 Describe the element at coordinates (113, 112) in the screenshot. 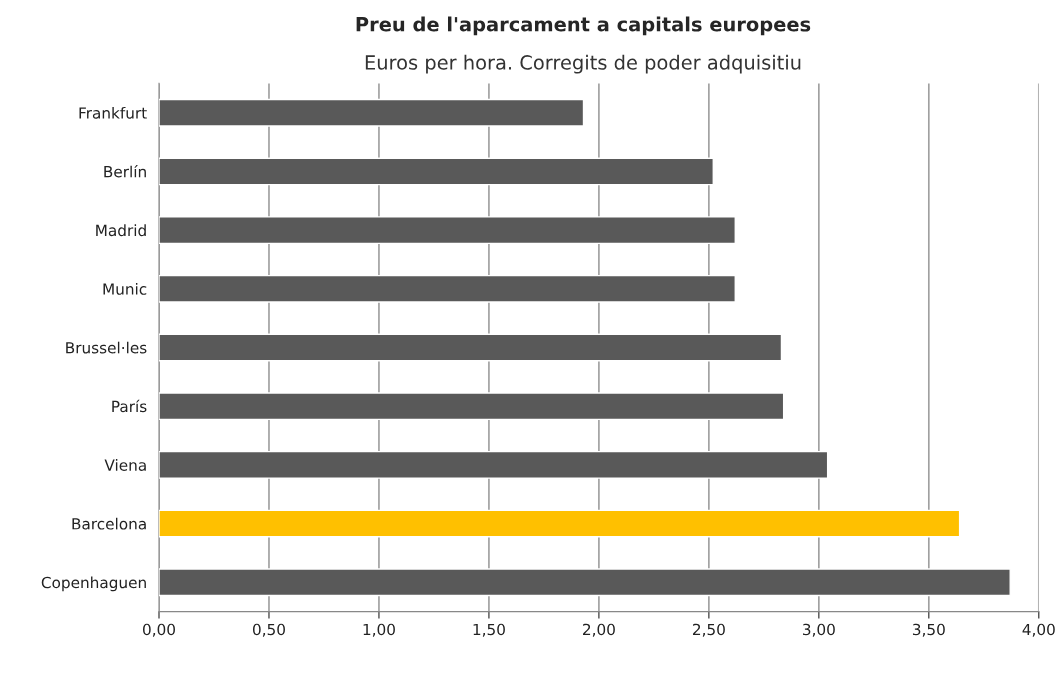

I see `y-tick-label: Frankfurt` at that location.